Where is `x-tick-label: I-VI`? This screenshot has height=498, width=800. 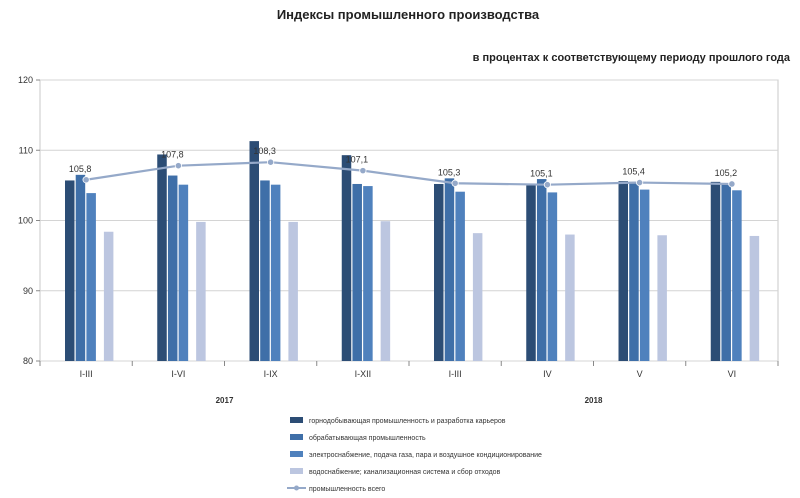
x-tick-label: I-VI is located at coordinates (178, 374).